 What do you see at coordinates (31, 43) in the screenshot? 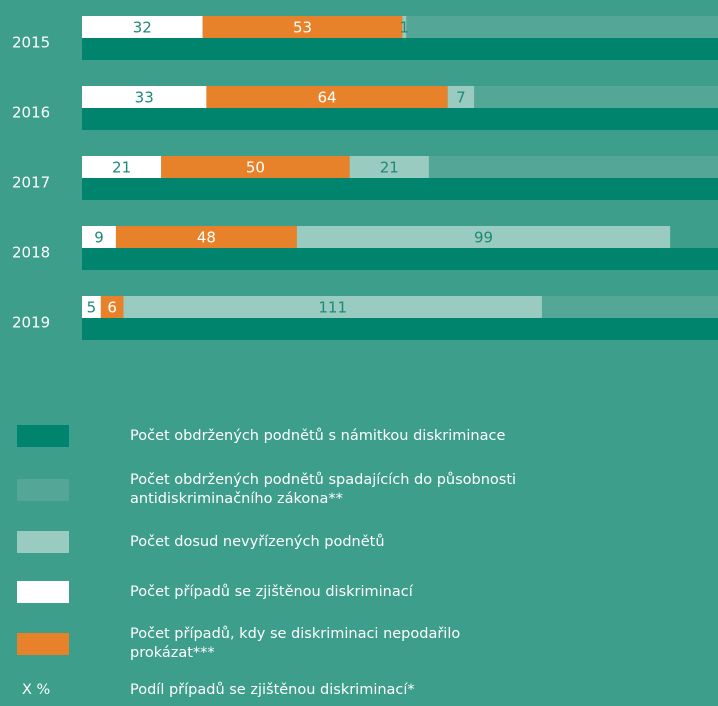
I see `year-label: 2015` at bounding box center [31, 43].